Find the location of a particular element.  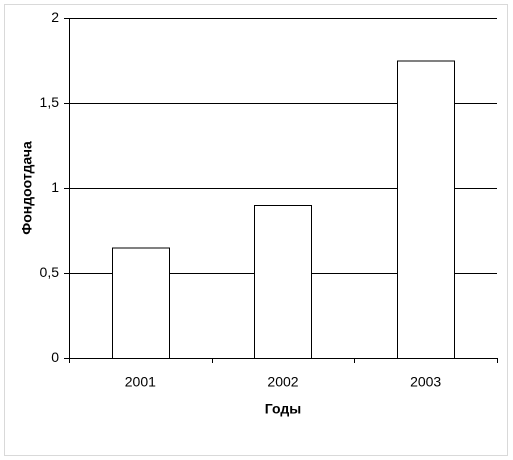

y-tick-label: 2 is located at coordinates (55, 17).